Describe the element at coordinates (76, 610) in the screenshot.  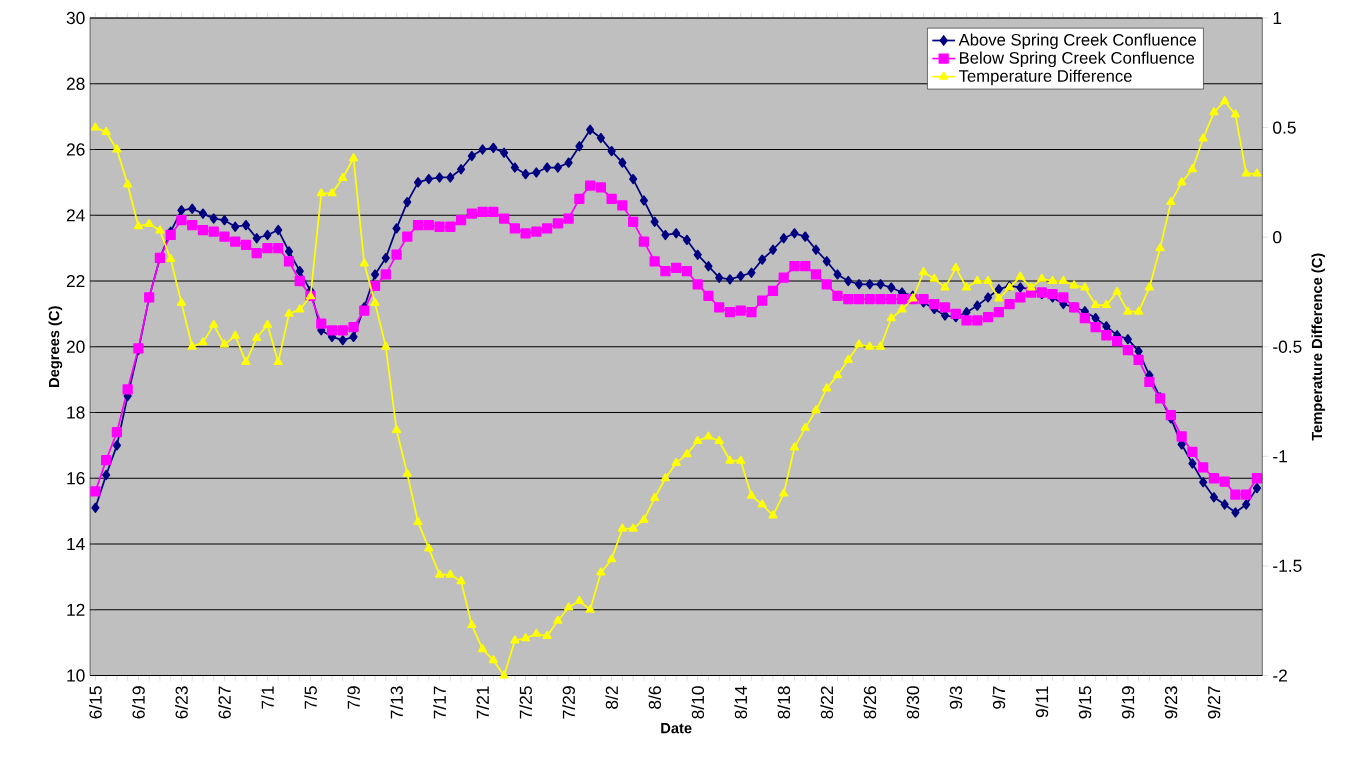
I see `y-tick-label: 12` at that location.